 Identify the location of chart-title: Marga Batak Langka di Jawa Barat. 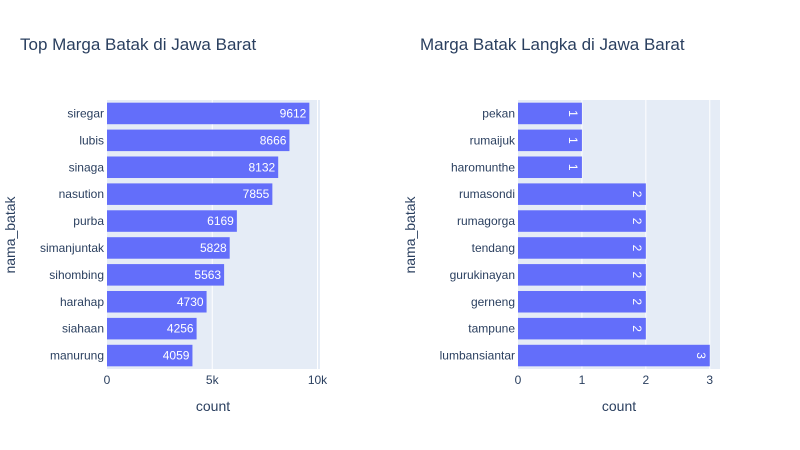
(552, 44).